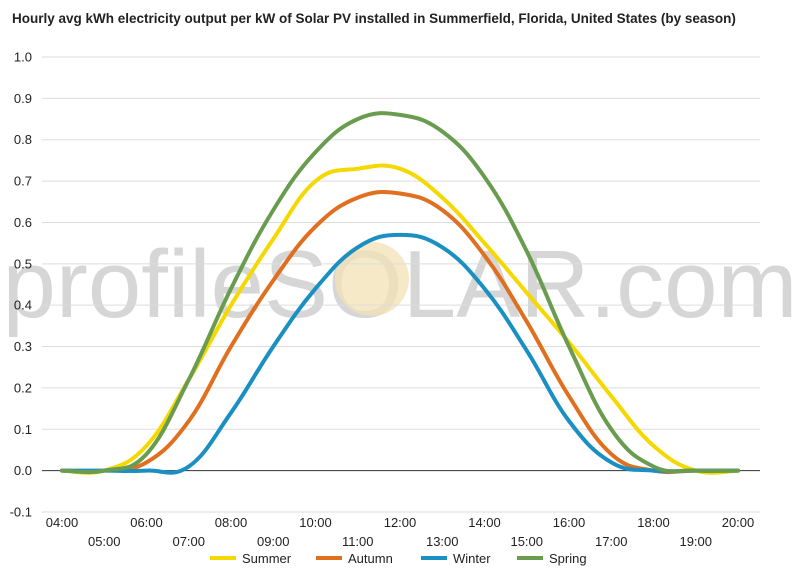  Describe the element at coordinates (372, 279) in the screenshot. I see `watermark-sun-icon` at that location.